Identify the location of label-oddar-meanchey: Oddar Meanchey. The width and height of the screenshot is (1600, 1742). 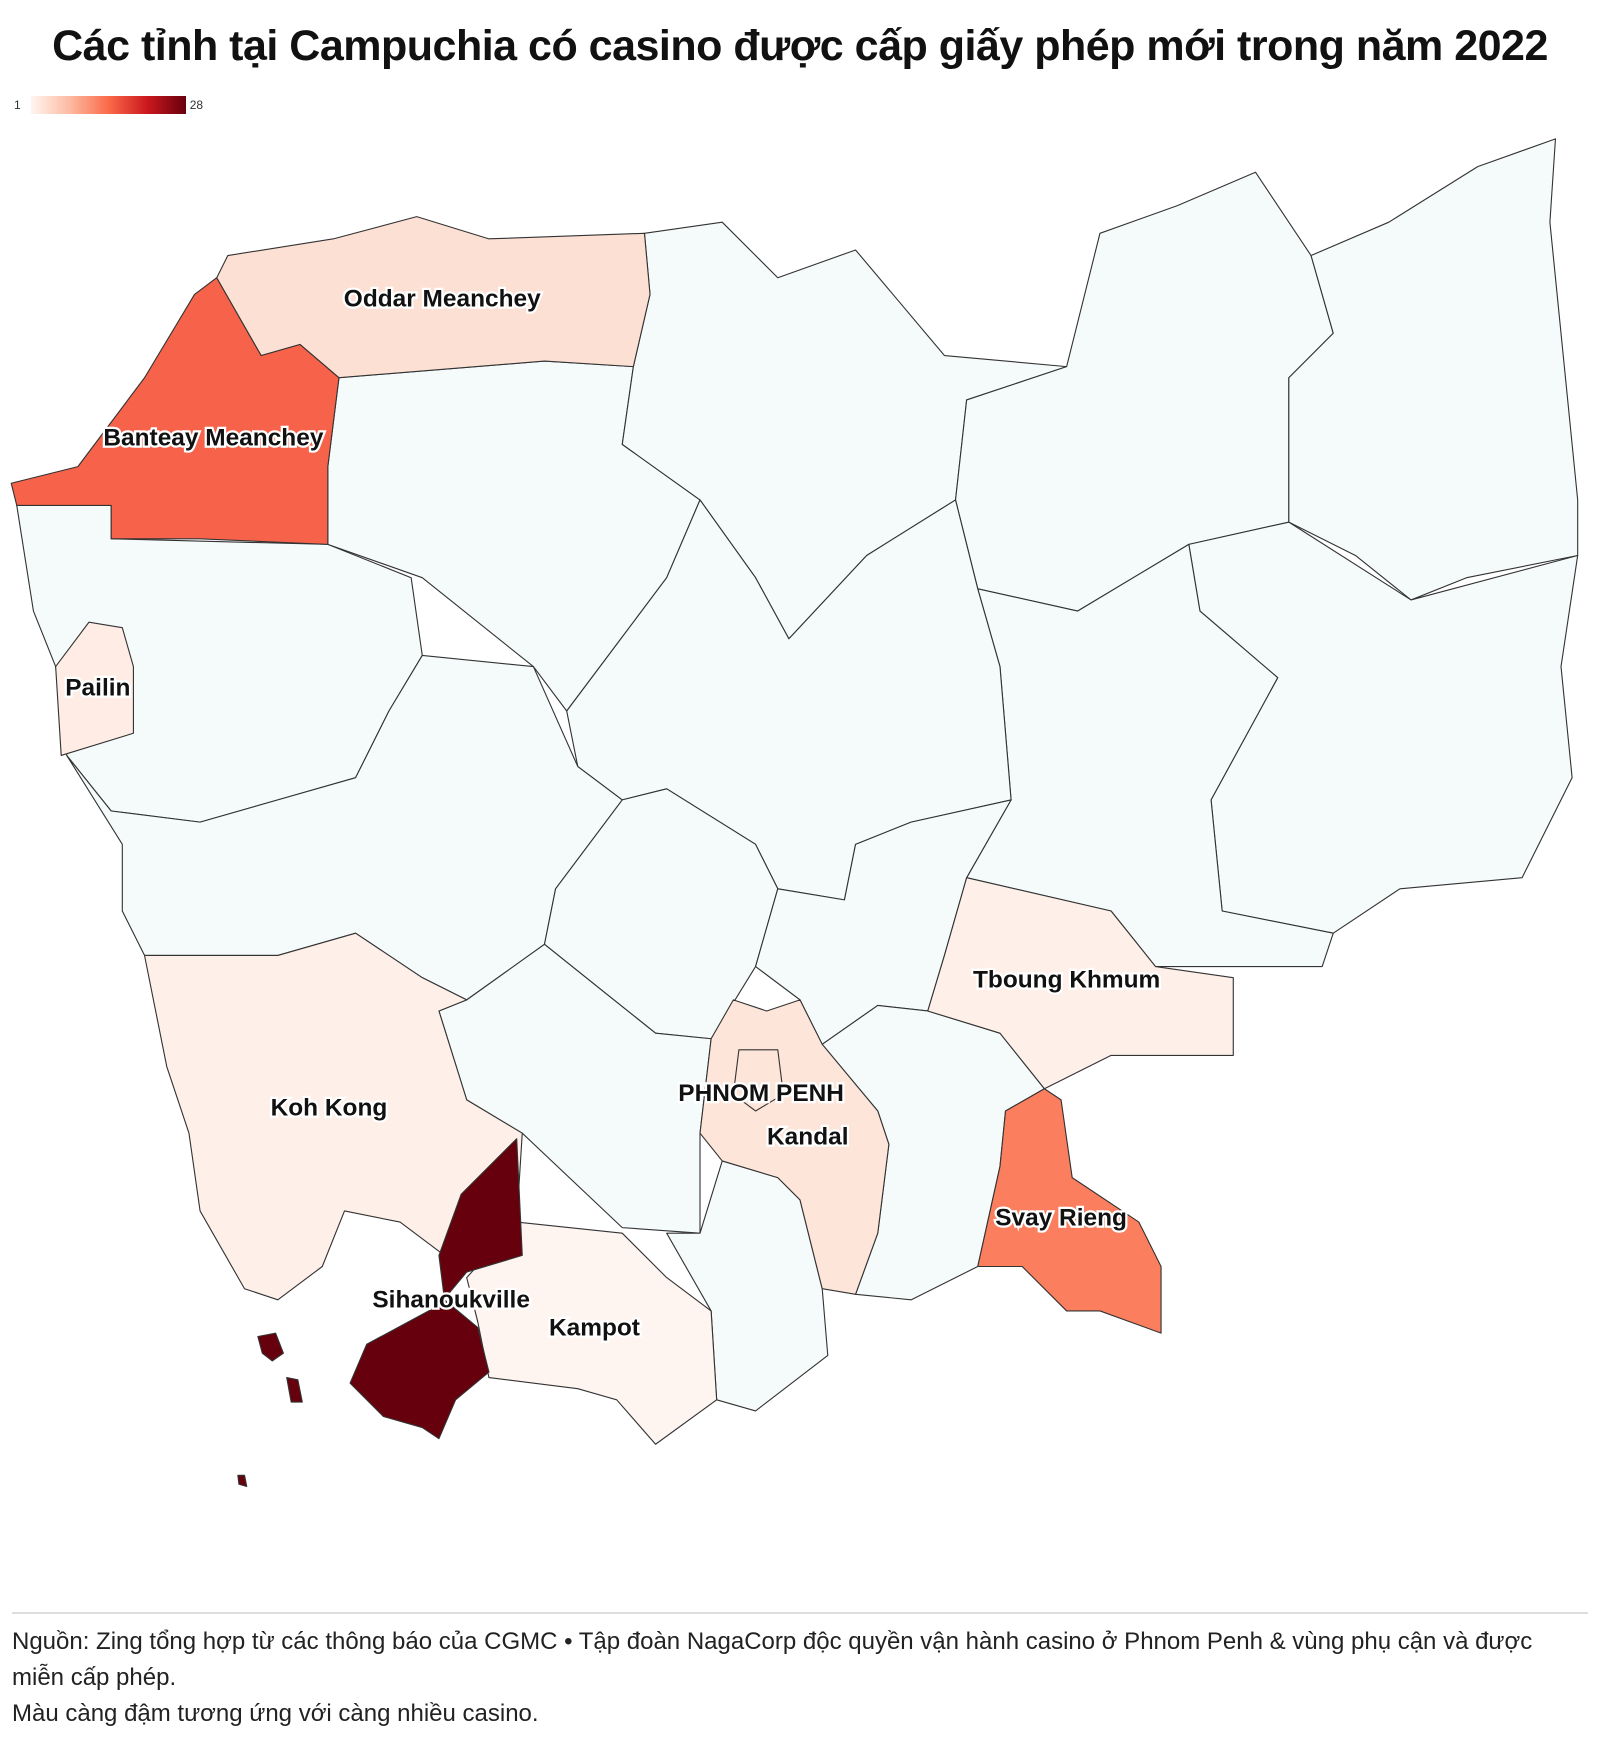
(442, 299).